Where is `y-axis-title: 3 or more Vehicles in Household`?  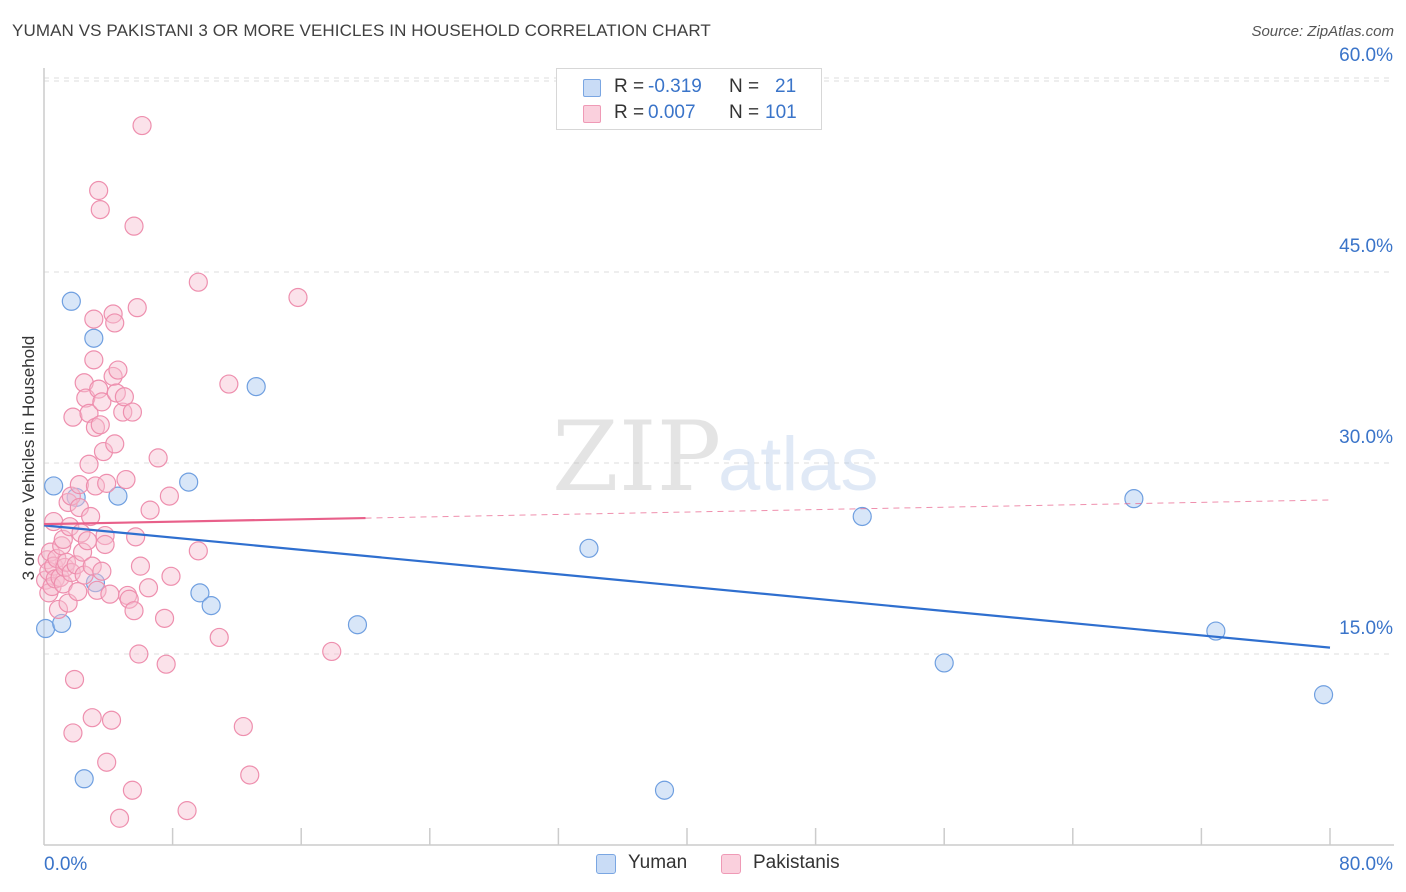
y-axis-title: 3 or more Vehicles in Household is located at coordinates (28, 458).